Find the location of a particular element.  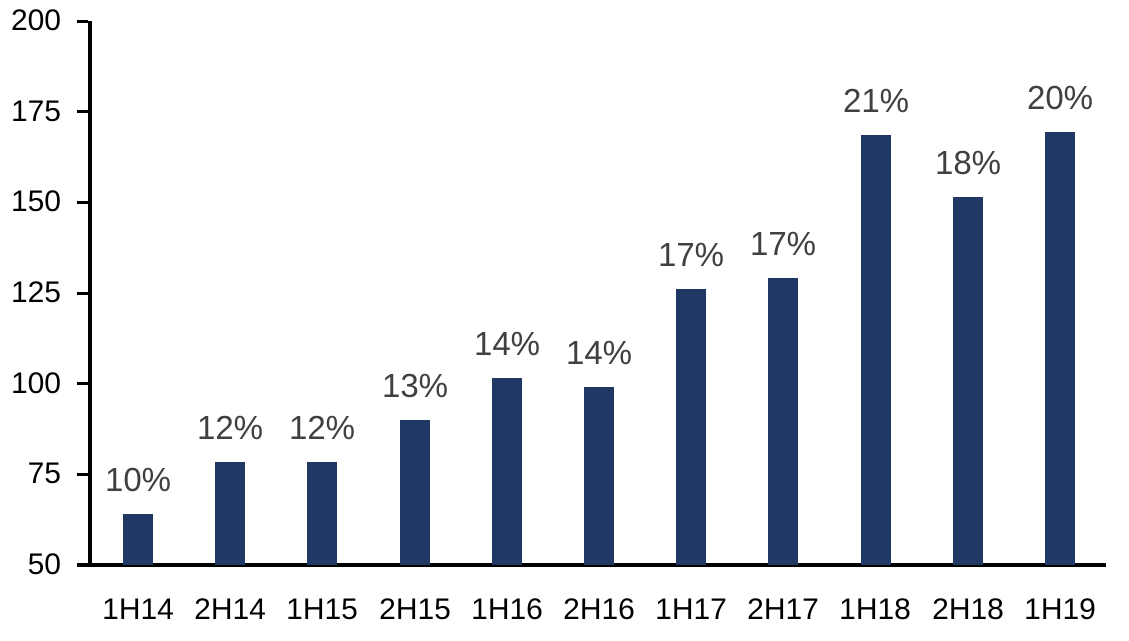

x-axis-category-label: 1H18 is located at coordinates (875, 609).